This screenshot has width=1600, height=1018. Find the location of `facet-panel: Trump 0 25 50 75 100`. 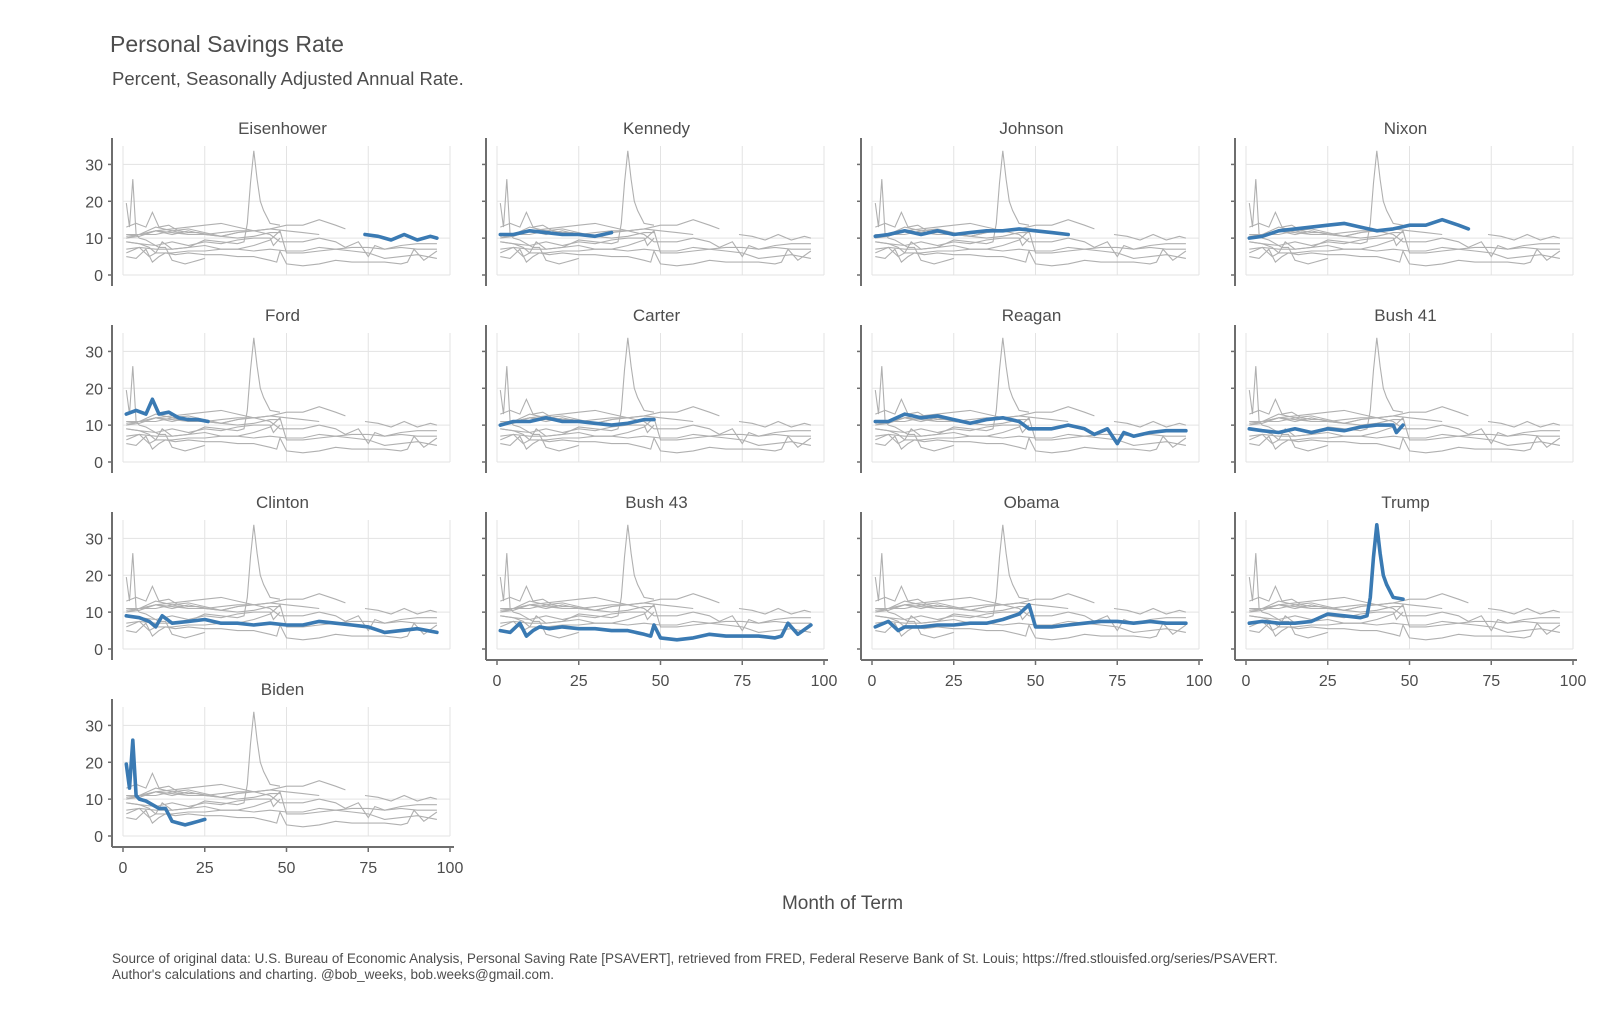

facet-panel: Trump 0 25 50 75 100 is located at coordinates (1408, 591).